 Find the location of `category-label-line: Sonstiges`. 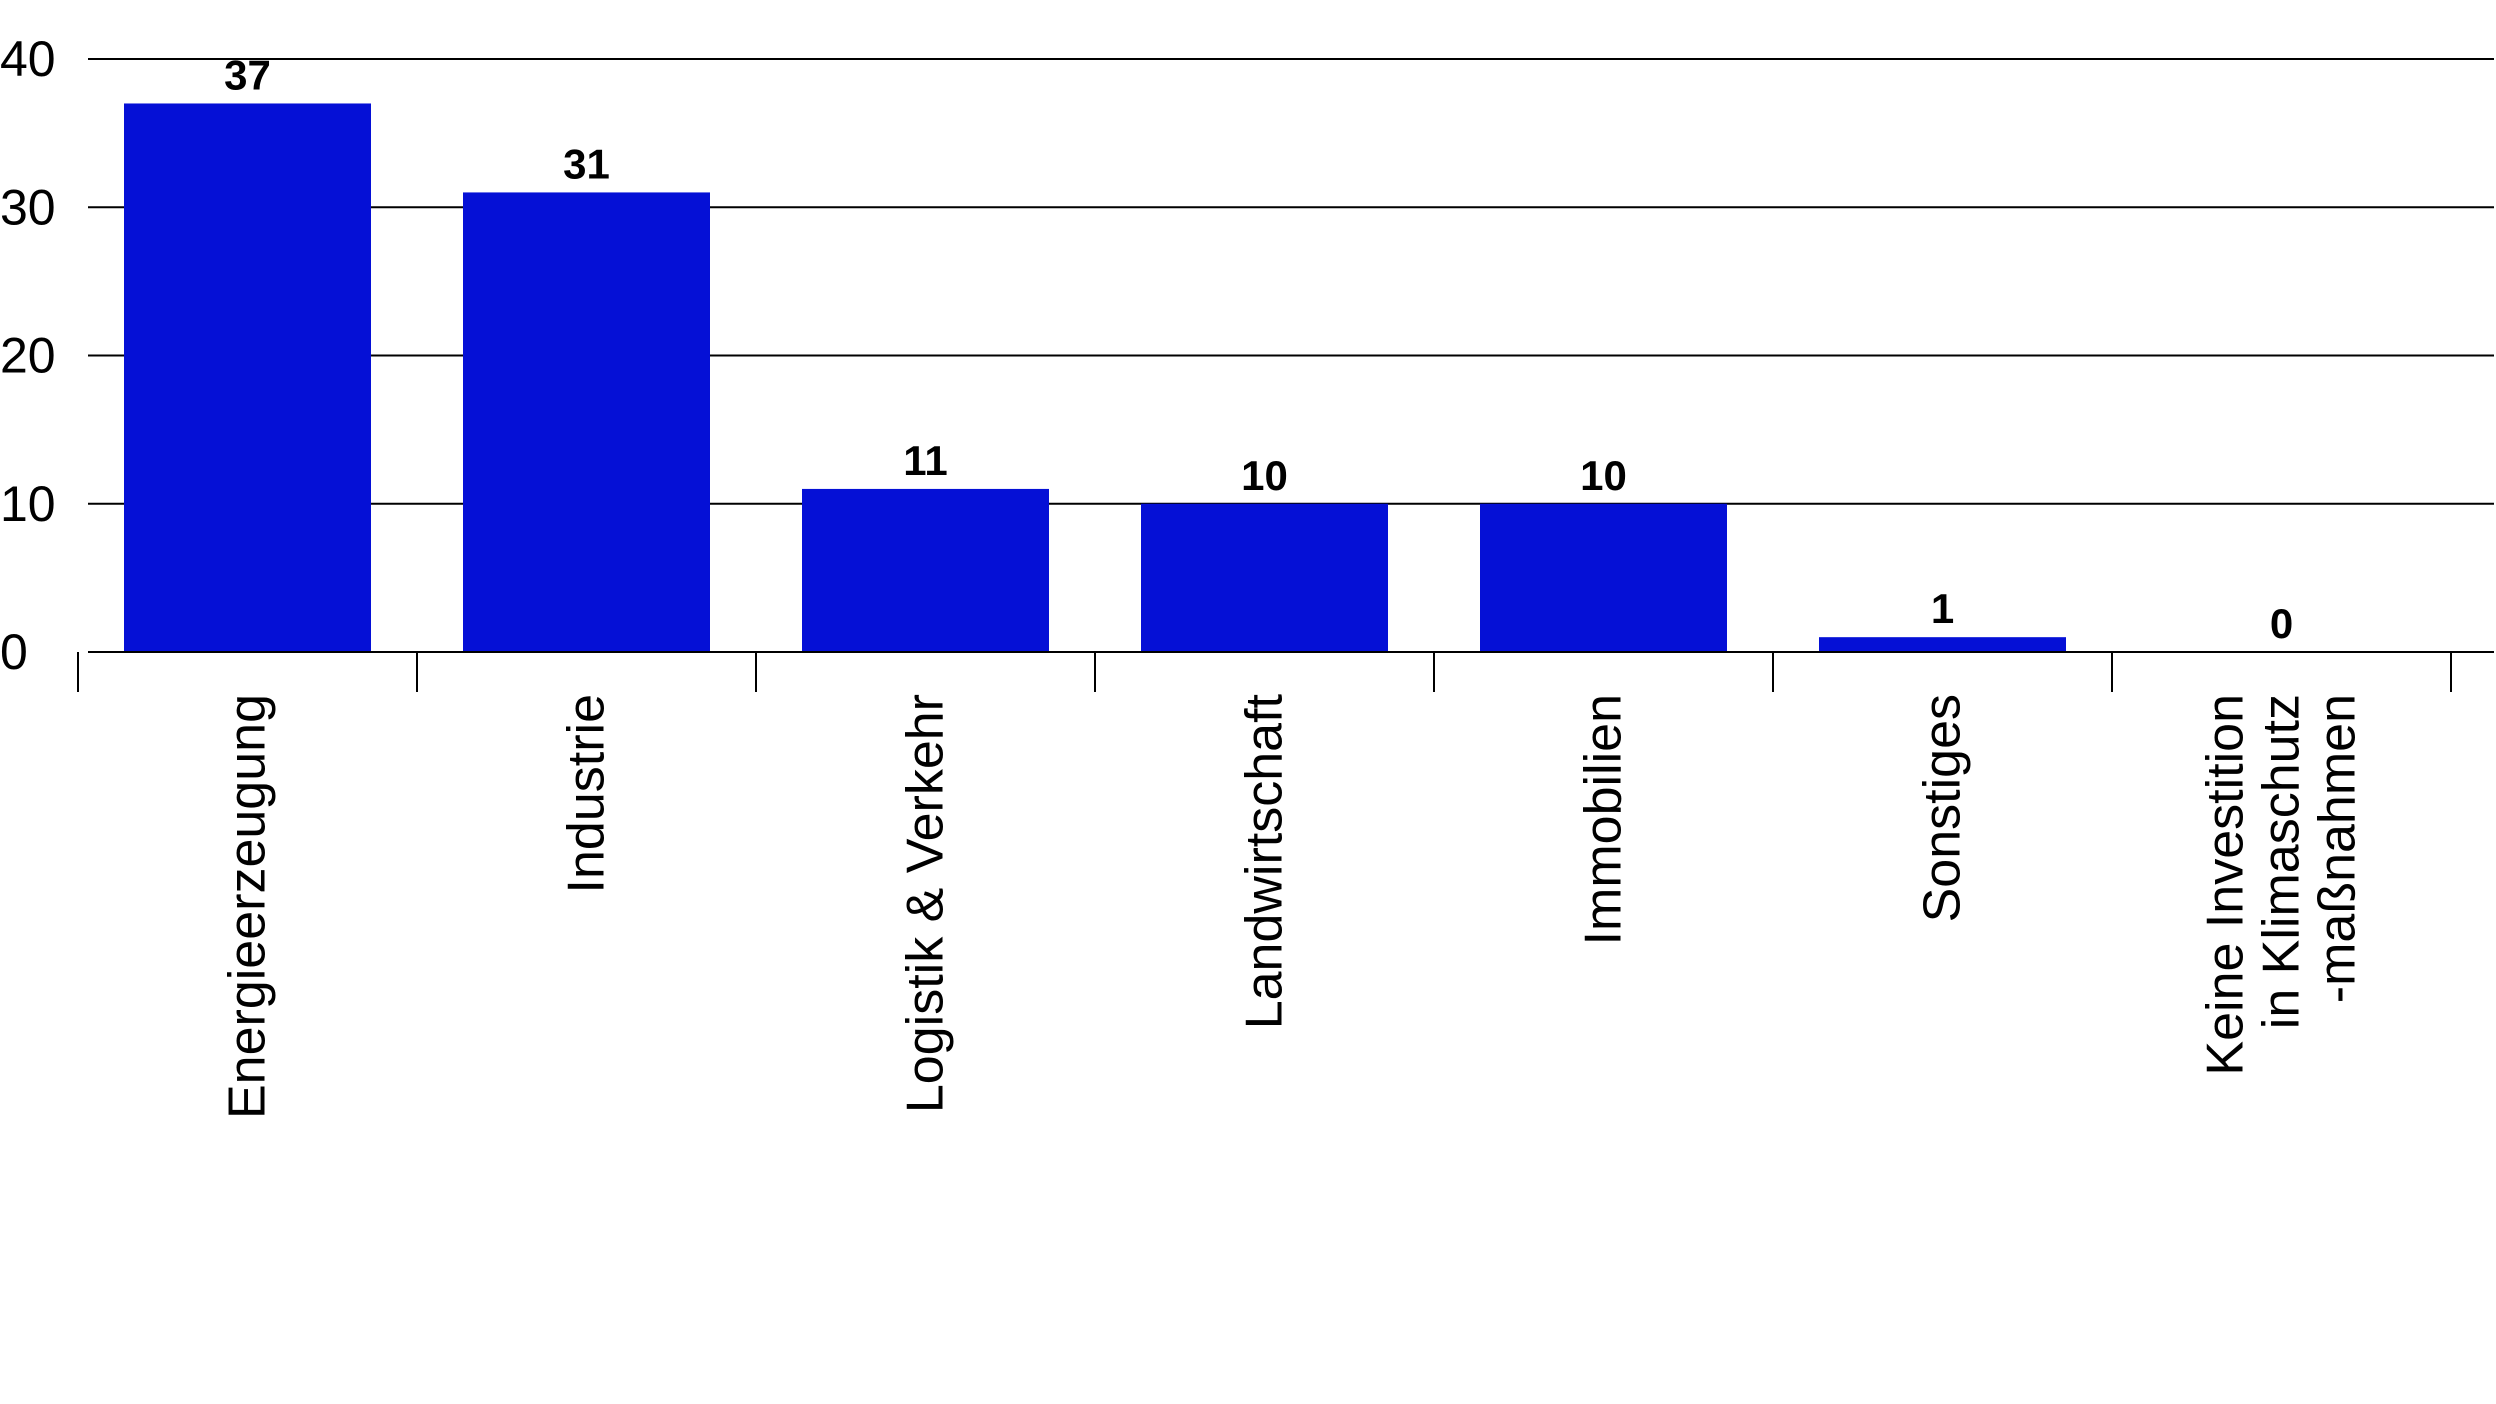

category-label-line: Sonstiges is located at coordinates (1943, 808).